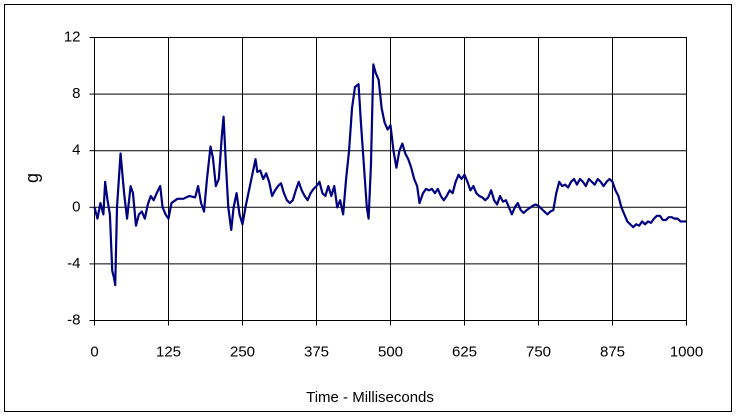  Describe the element at coordinates (76, 93) in the screenshot. I see `y-tick-label: 8` at that location.